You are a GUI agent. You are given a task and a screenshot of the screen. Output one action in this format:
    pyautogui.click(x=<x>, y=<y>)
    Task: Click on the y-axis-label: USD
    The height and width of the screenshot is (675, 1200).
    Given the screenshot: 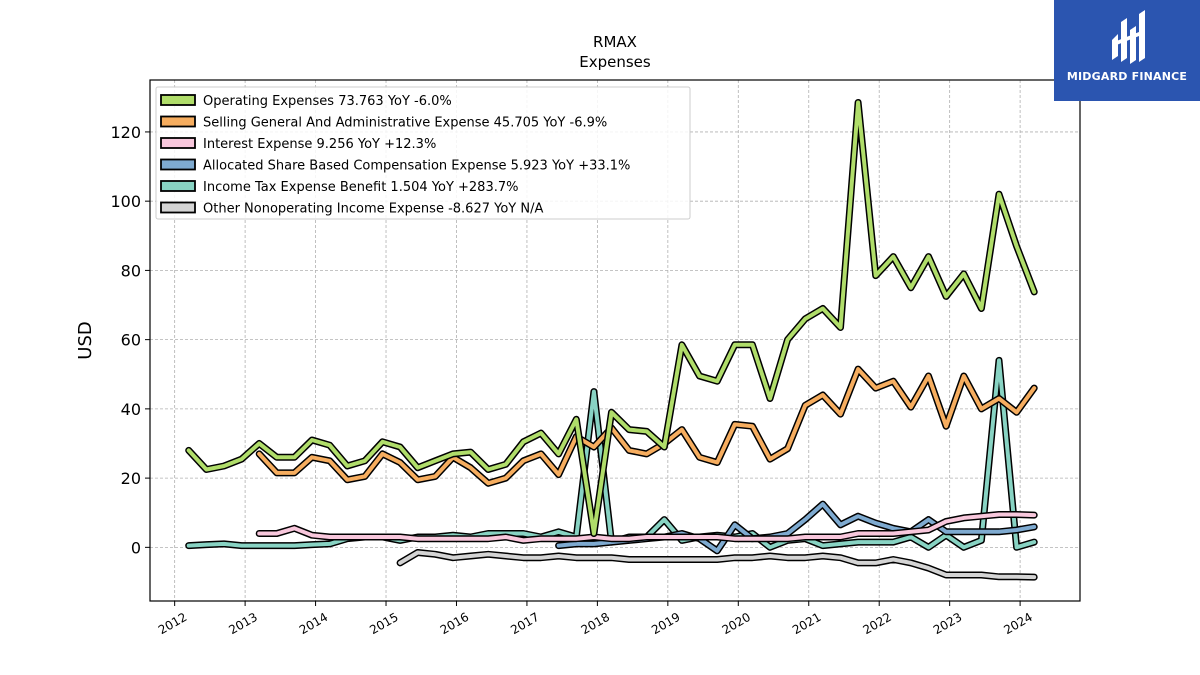 What is the action you would take?
    pyautogui.click(x=85, y=340)
    